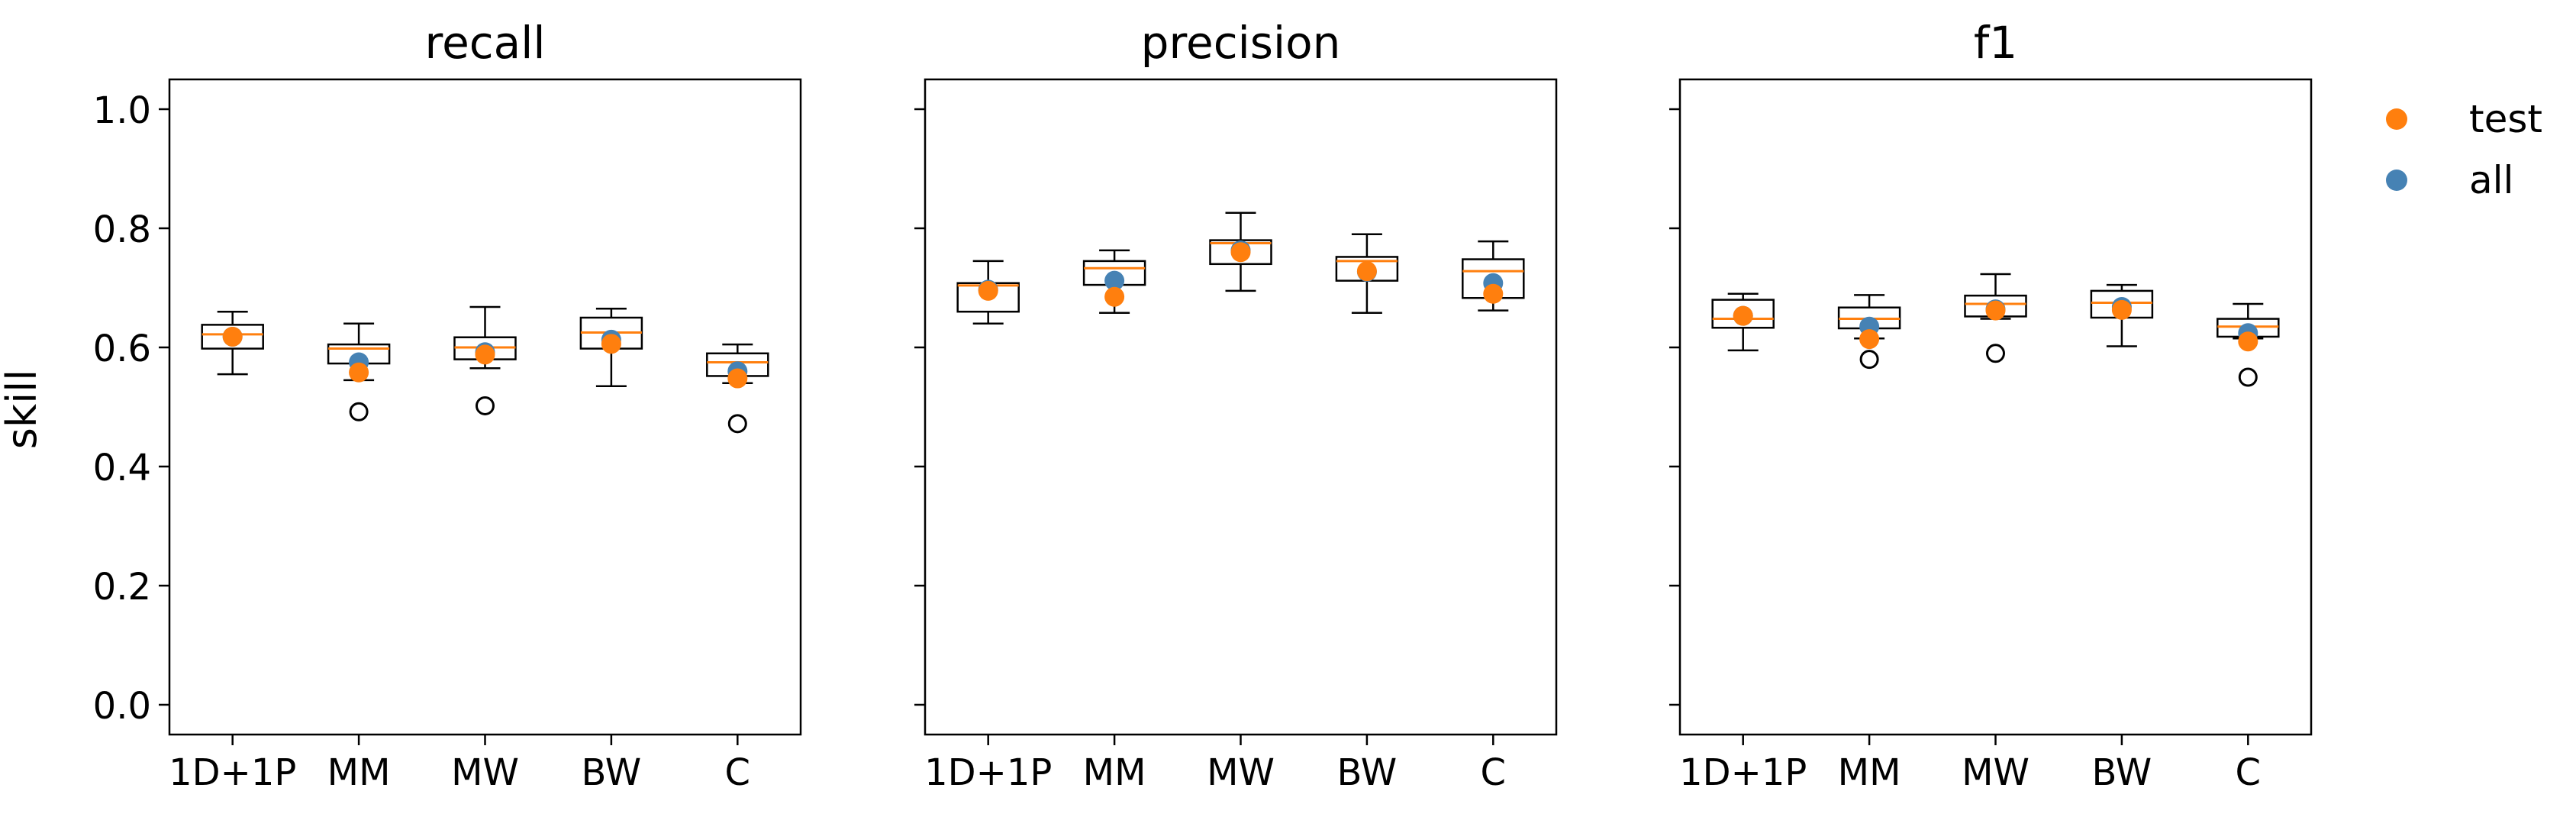 This screenshot has width=2576, height=817. I want to click on panel-title: recall, so click(485, 43).